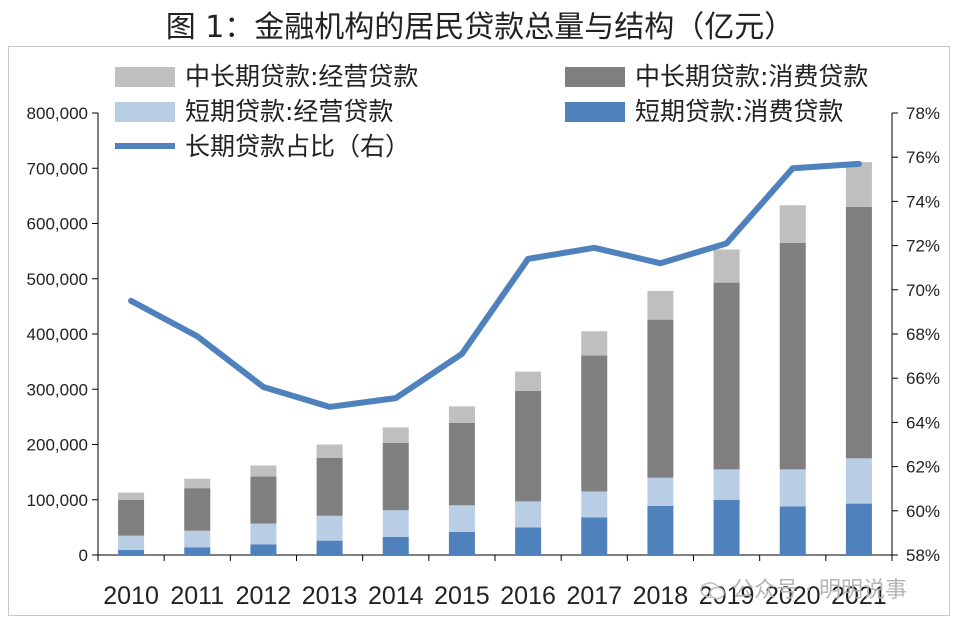 The image size is (960, 625). Describe the element at coordinates (264, 596) in the screenshot. I see `x-tick-label: 2012` at that location.